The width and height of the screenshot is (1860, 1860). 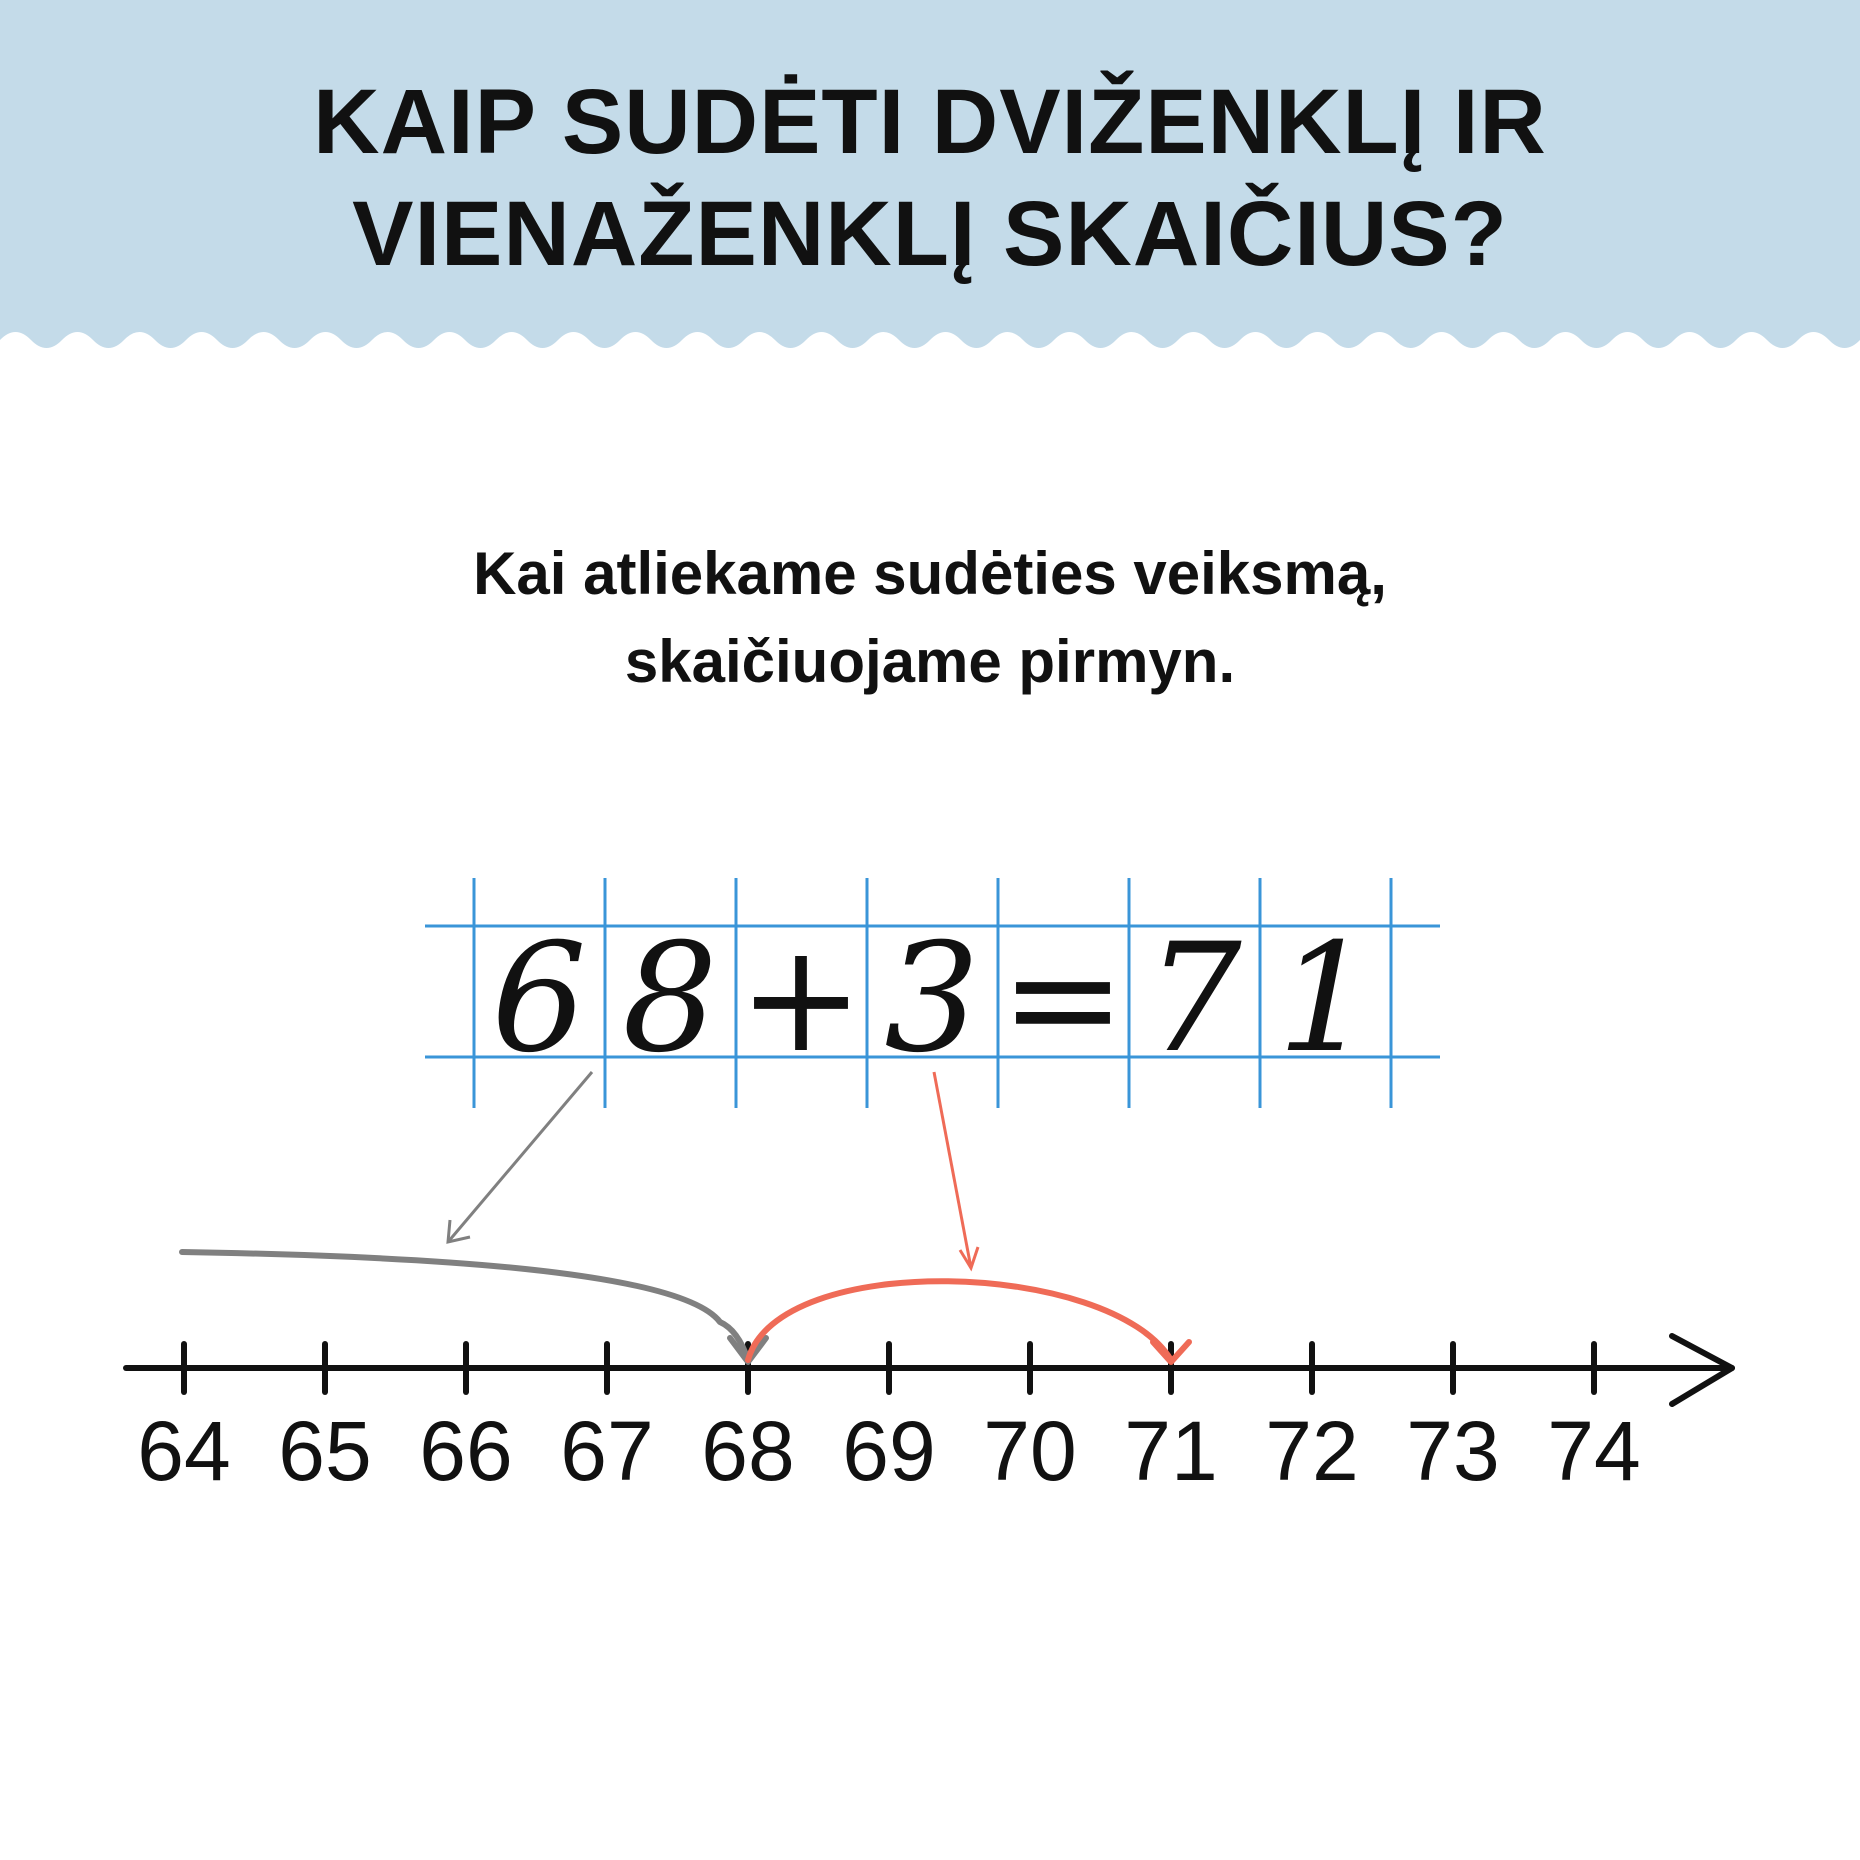 What do you see at coordinates (538, 999) in the screenshot?
I see `equation-symbol: 6` at bounding box center [538, 999].